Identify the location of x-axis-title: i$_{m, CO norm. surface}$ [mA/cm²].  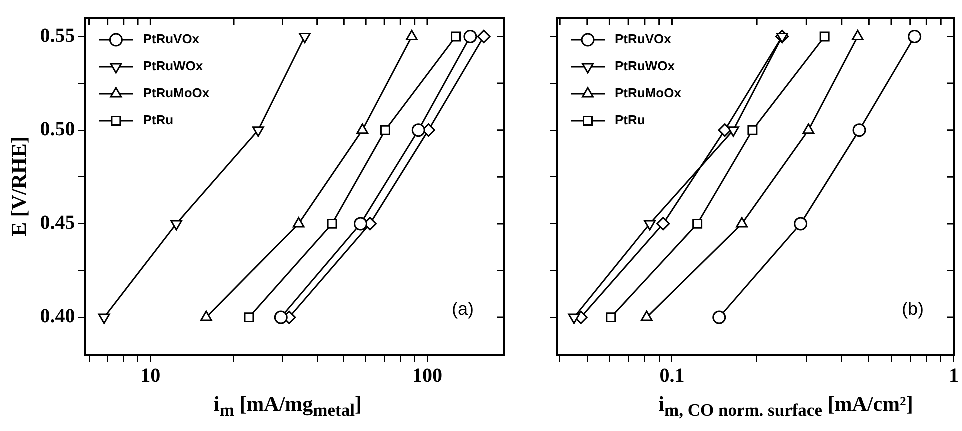
(786, 407).